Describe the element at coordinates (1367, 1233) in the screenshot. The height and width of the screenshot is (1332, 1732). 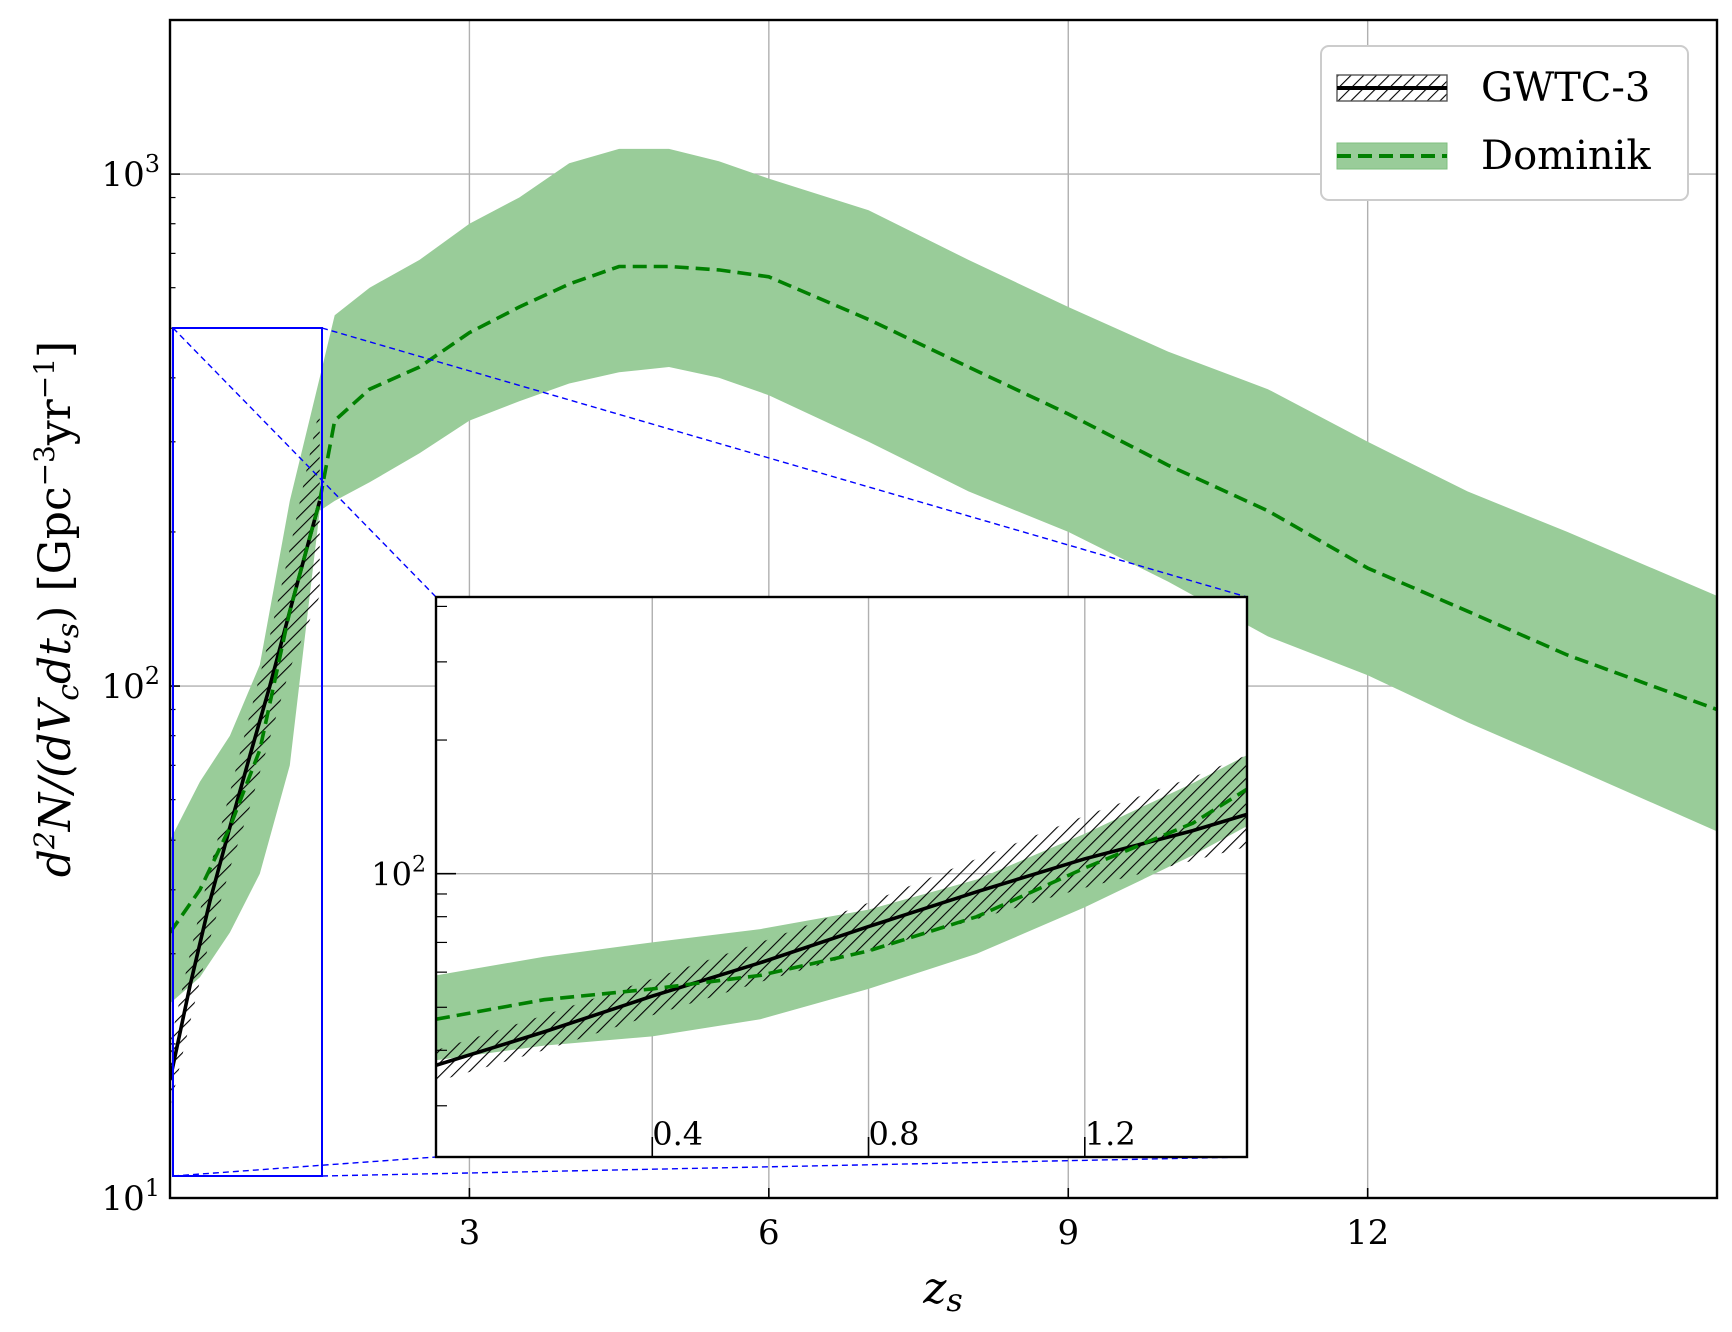
I see `x-tick-label: 12` at that location.